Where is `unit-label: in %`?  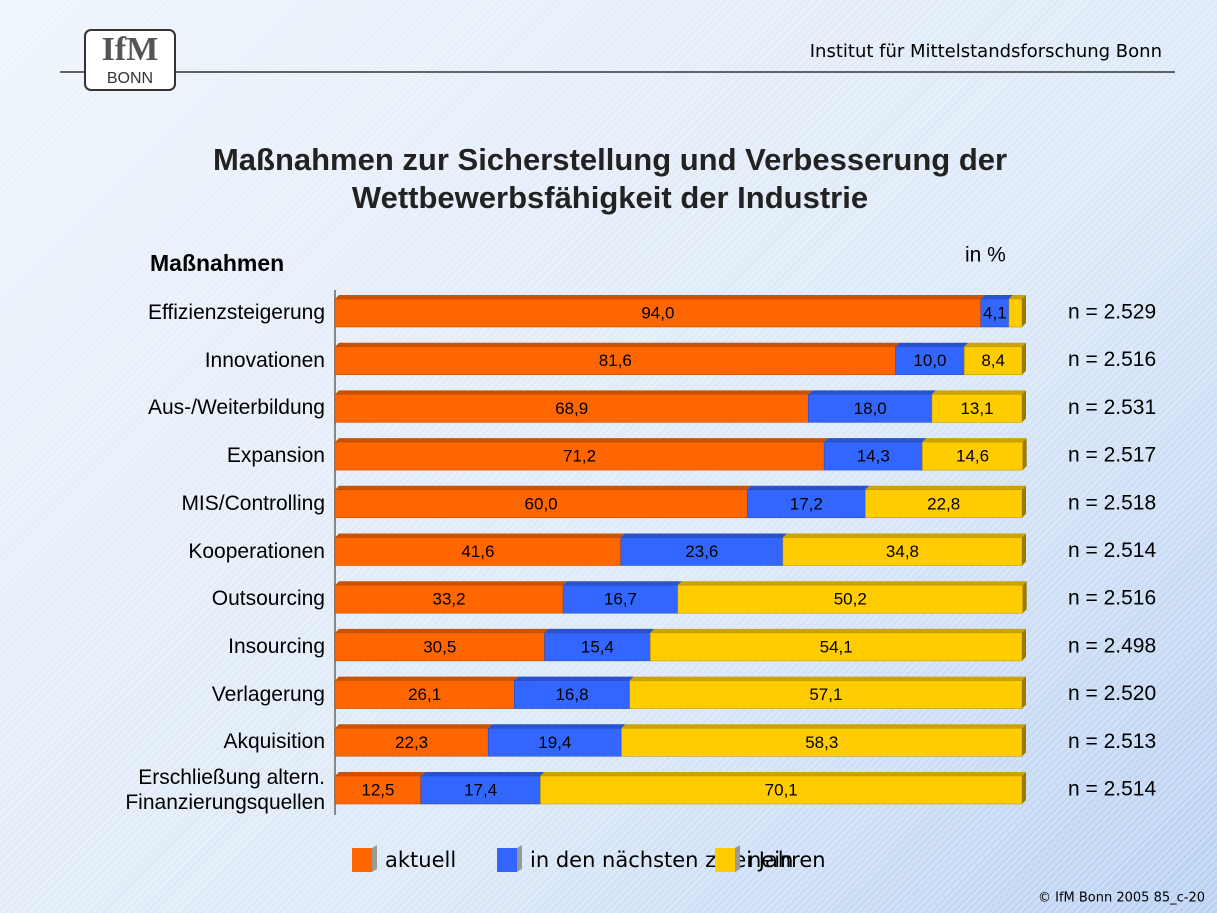
unit-label: in % is located at coordinates (985, 255).